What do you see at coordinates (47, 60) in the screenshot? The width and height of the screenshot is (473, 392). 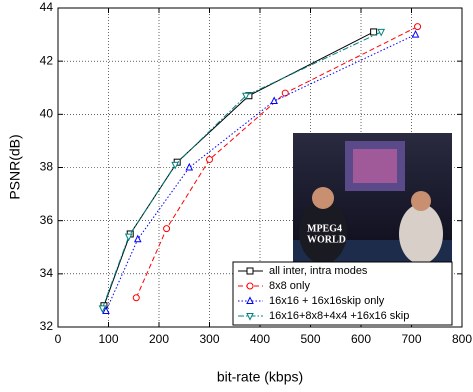 I see `y-tick-label: 42` at bounding box center [47, 60].